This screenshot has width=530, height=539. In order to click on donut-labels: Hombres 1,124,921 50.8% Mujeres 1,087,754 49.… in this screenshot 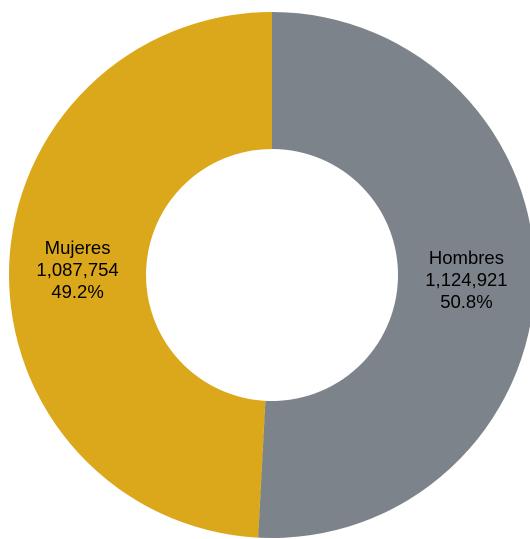, I will do `click(271, 274)`.